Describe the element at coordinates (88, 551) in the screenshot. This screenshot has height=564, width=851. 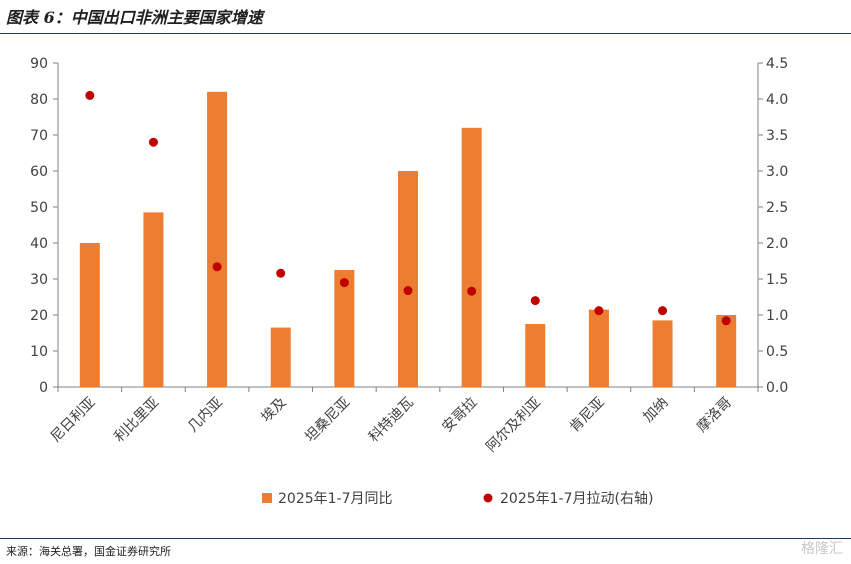
I see `source-note: 来源：海关总署，国金证券研究所` at that location.